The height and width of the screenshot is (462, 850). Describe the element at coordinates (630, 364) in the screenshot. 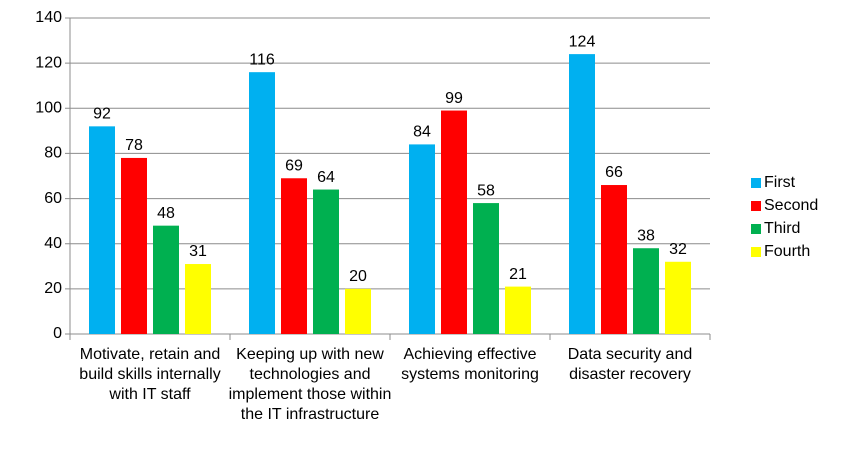

I see `x-tick-label: Data security and disaster recovery` at that location.